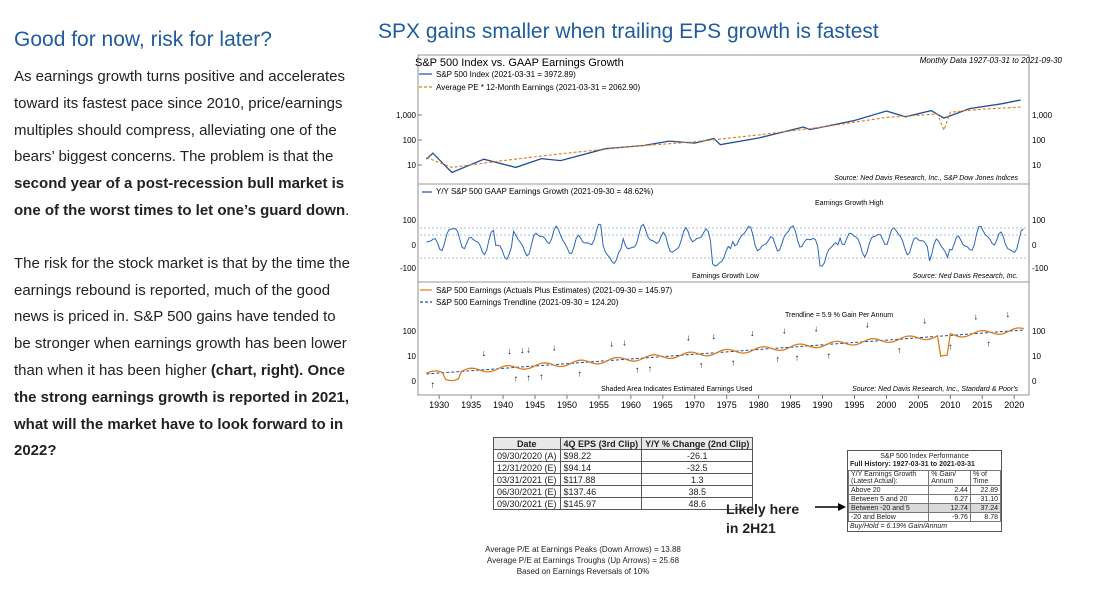  I want to click on x-tick-label: 1945, so click(535, 405).